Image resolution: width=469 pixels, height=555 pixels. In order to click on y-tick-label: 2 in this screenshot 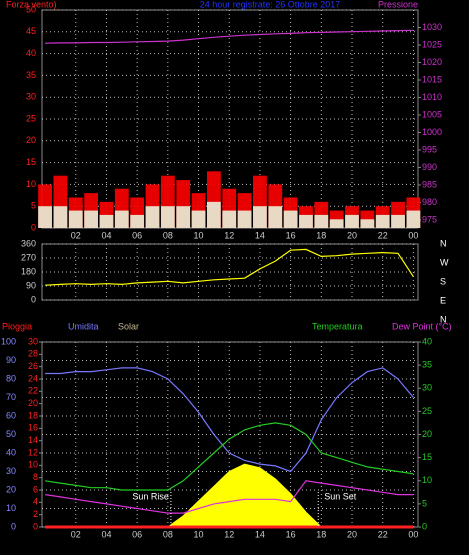, I will do `click(35, 514)`.